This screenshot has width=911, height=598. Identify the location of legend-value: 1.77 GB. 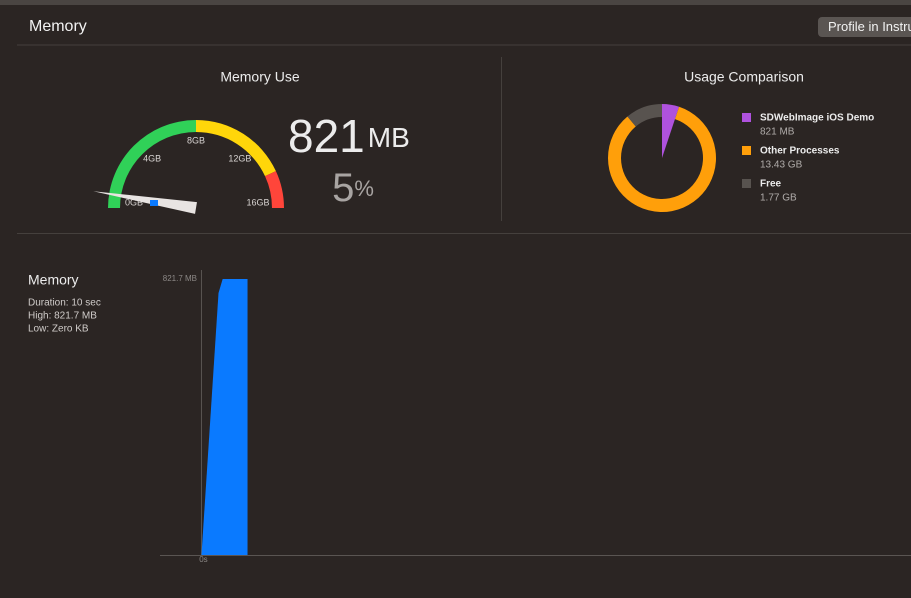
(778, 198).